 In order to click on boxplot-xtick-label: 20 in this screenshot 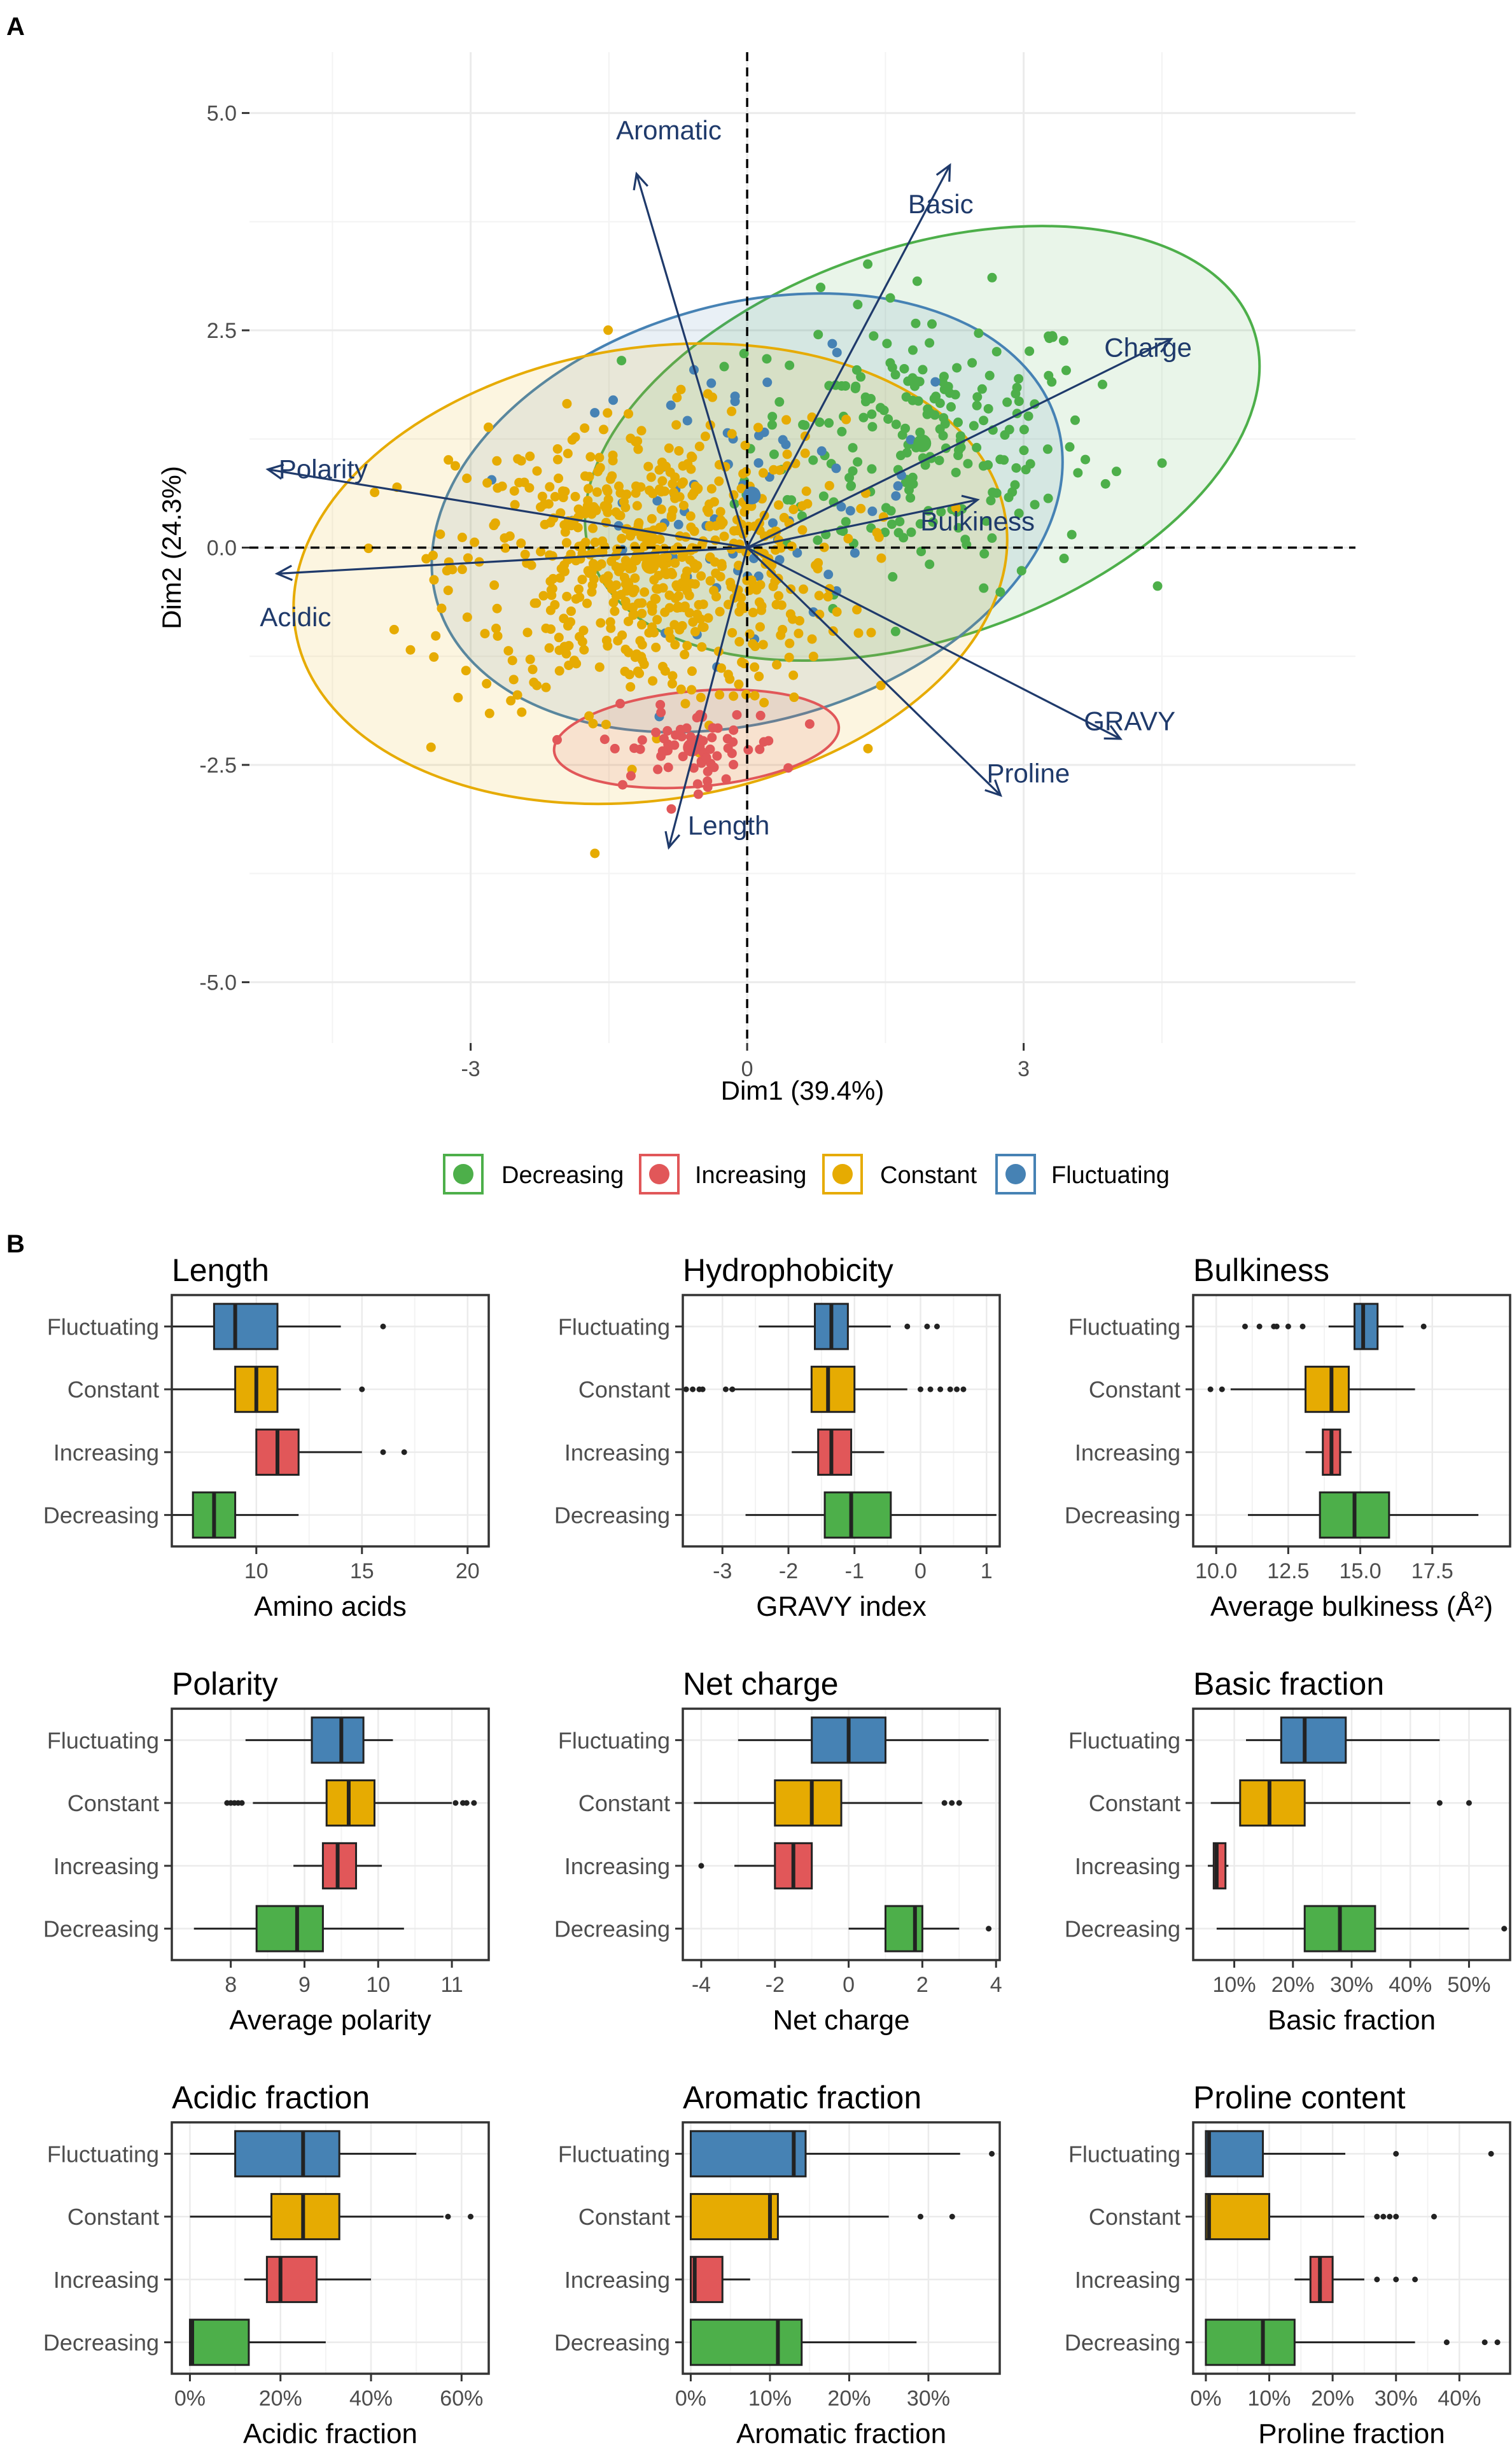, I will do `click(468, 1571)`.